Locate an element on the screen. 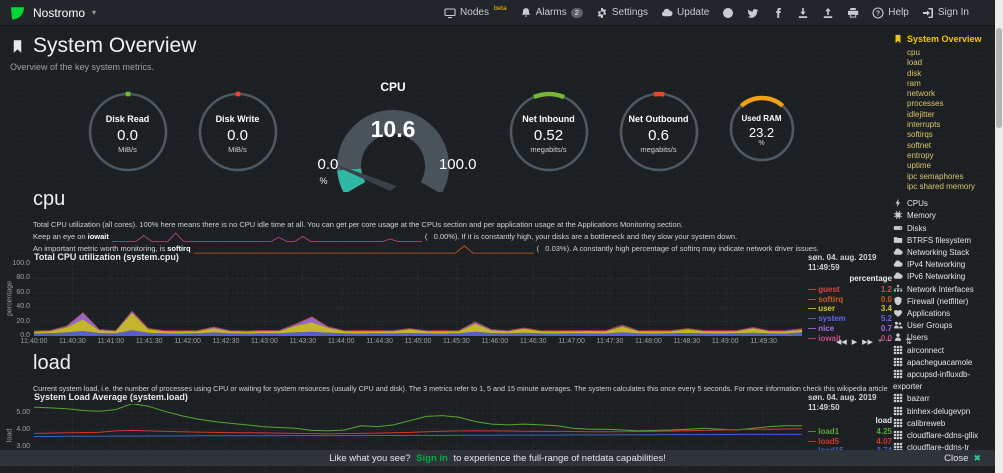 This screenshot has width=1003, height=473. sidebar-item-bazarr: bazarr is located at coordinates (943, 399).